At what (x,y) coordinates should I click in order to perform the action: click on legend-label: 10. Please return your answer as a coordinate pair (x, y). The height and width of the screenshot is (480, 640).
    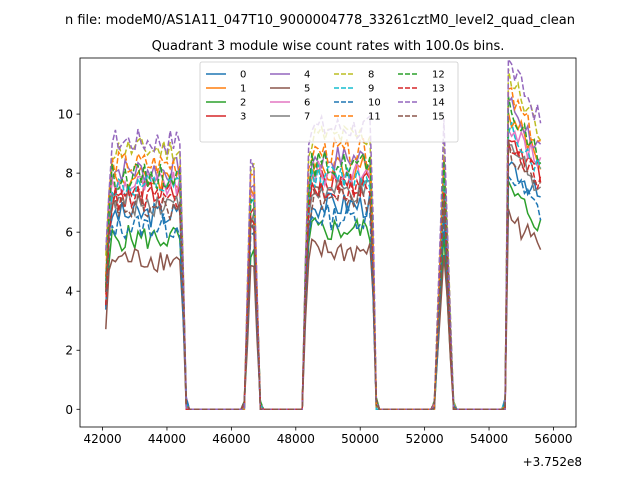
    Looking at the image, I should click on (374, 103).